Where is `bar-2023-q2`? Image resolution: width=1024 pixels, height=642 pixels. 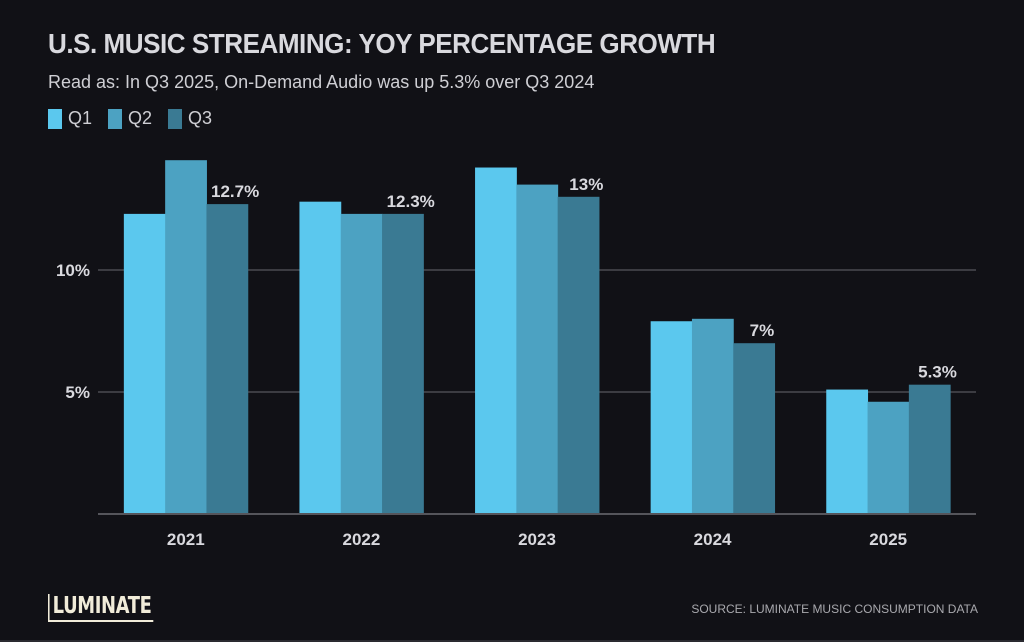 bar-2023-q2 is located at coordinates (537, 349).